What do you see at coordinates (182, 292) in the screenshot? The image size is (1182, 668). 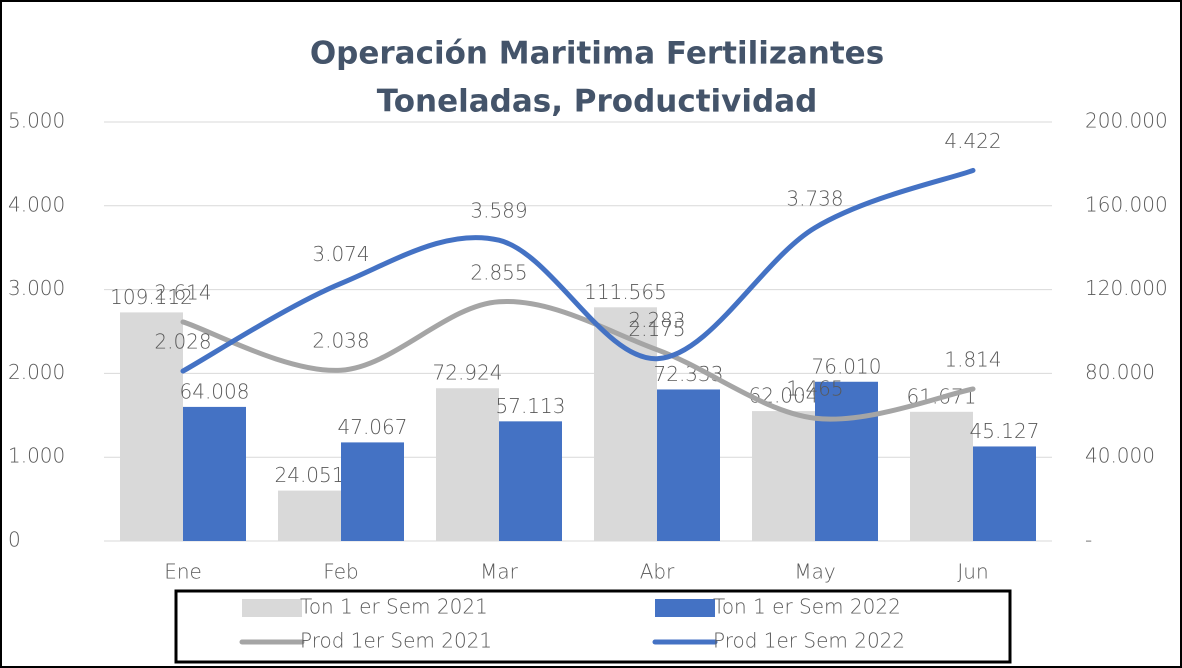 I see `line-value-label: 2.614` at bounding box center [182, 292].